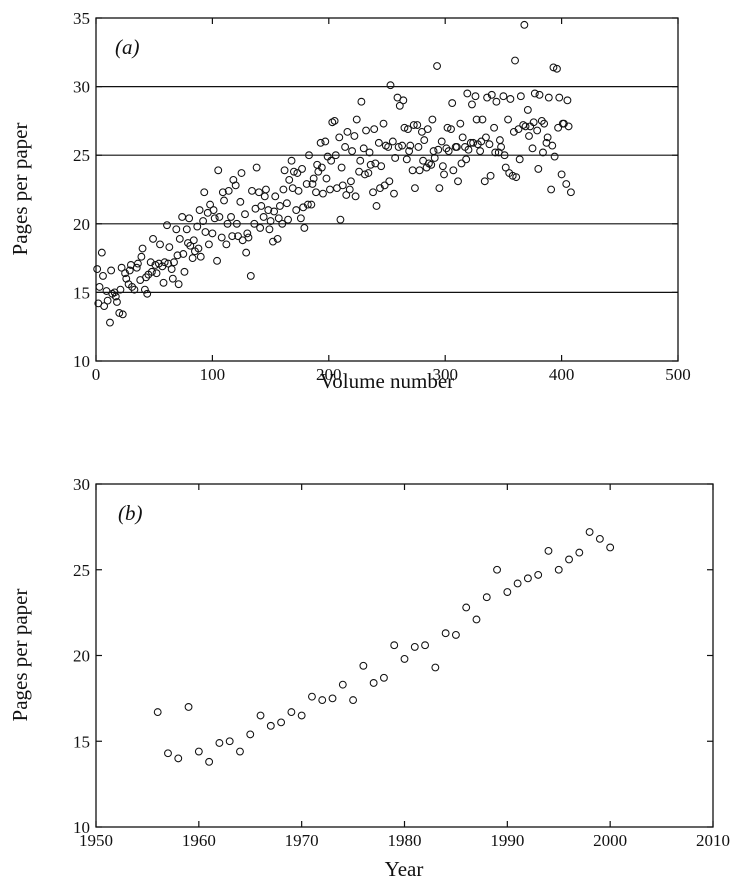  What do you see at coordinates (302, 840) in the screenshot?
I see `x-tick-label: 1970` at bounding box center [302, 840].